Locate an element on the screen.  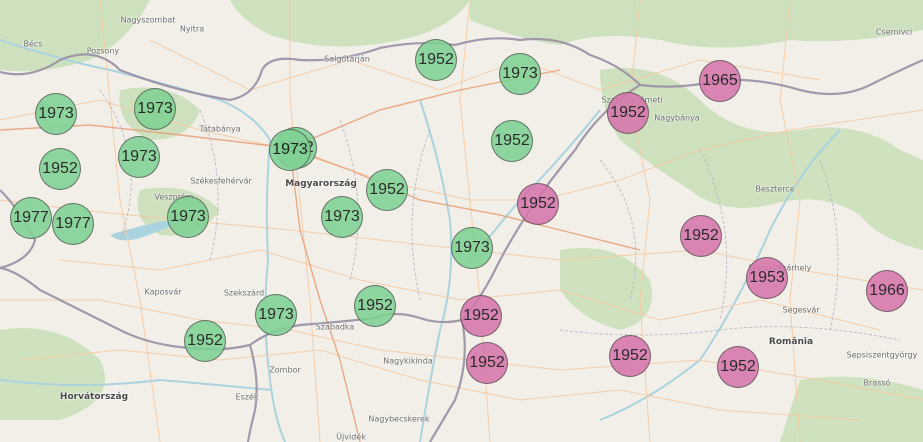
cluster-marker-pink: 1965 is located at coordinates (720, 81).